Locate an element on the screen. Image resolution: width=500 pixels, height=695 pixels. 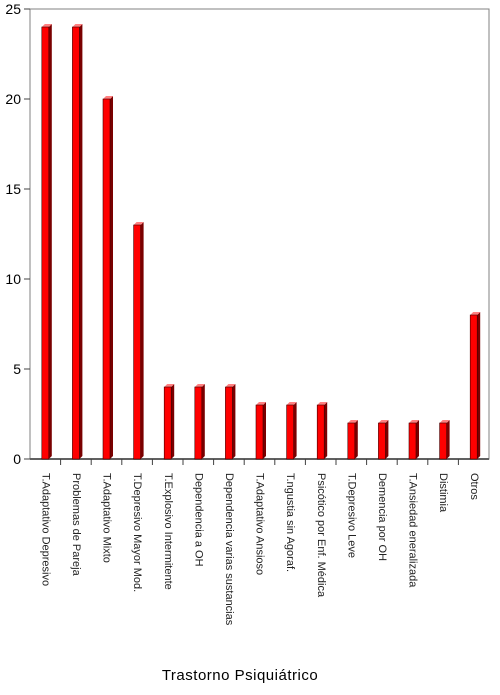
x-tick-label: T.Explosivo Intermitente is located at coordinates (168, 531).